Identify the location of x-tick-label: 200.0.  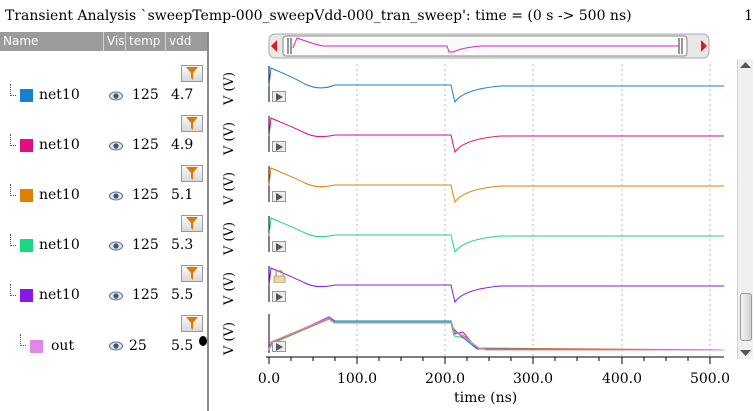
(445, 379).